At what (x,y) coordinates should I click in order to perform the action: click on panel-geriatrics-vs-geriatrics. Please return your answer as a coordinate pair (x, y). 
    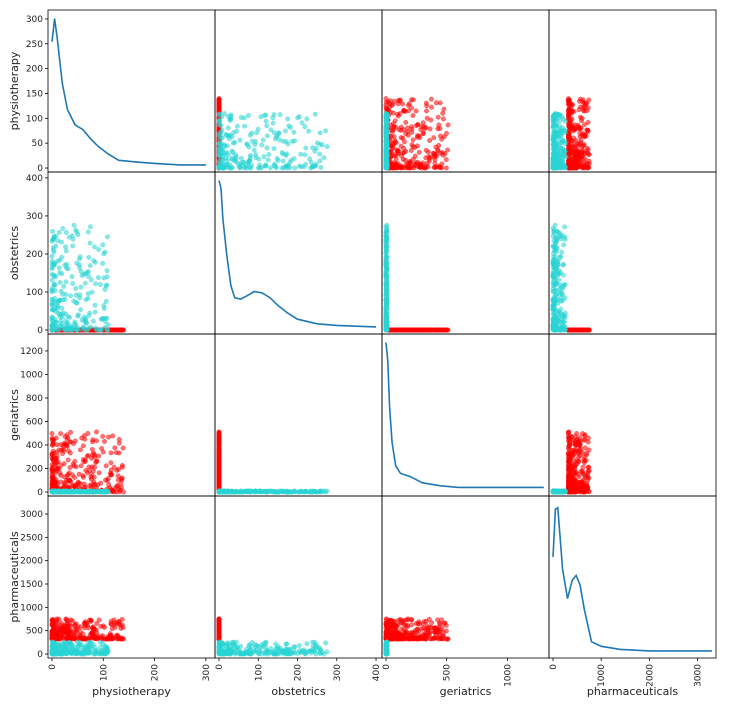
    Looking at the image, I should click on (465, 415).